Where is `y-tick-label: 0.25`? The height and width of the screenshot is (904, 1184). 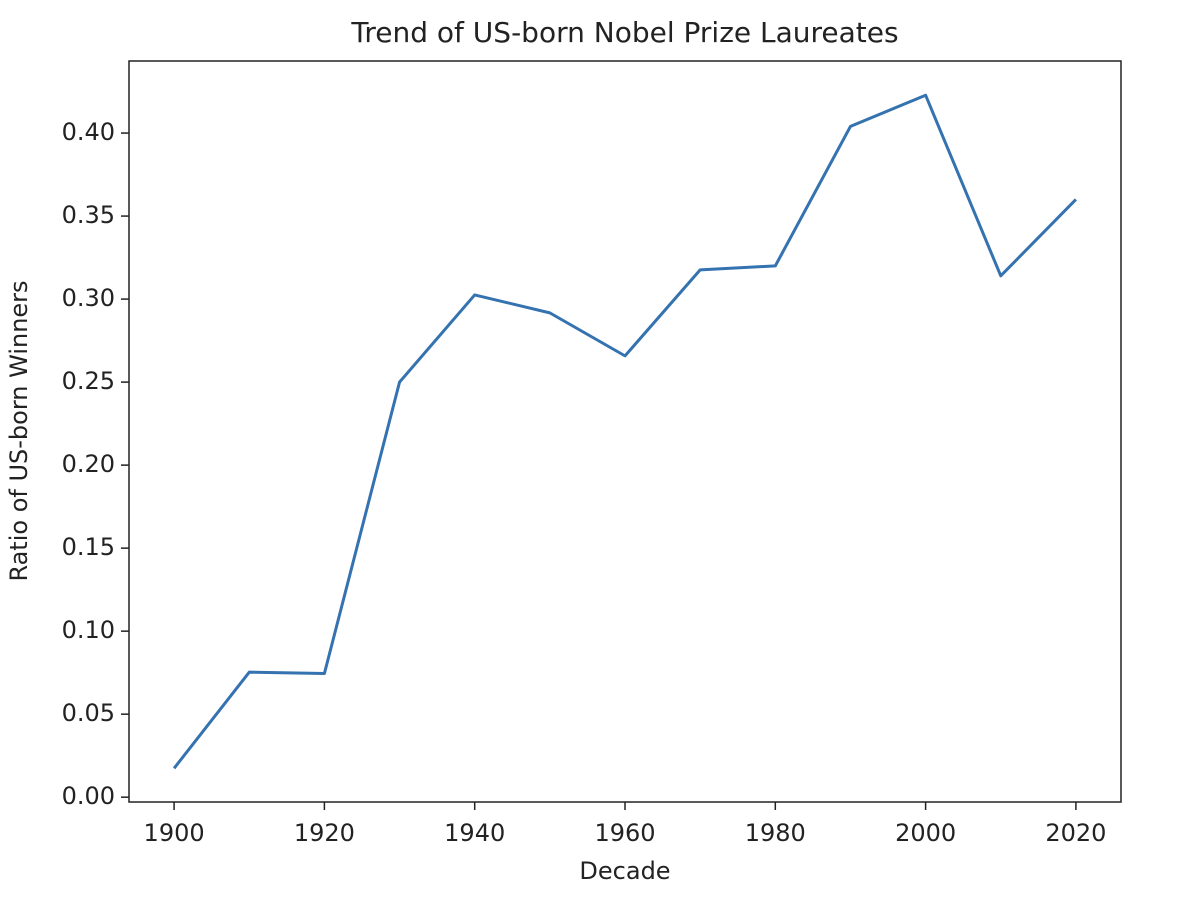
y-tick-label: 0.25 is located at coordinates (88, 381).